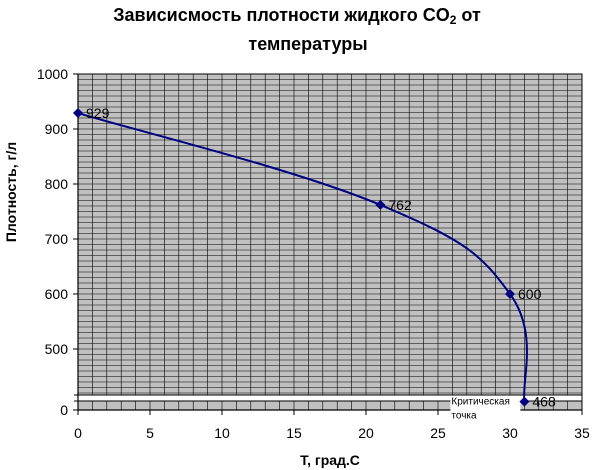 This screenshot has width=594, height=470. Describe the element at coordinates (294, 433) in the screenshot. I see `x-tick-label: 15` at that location.